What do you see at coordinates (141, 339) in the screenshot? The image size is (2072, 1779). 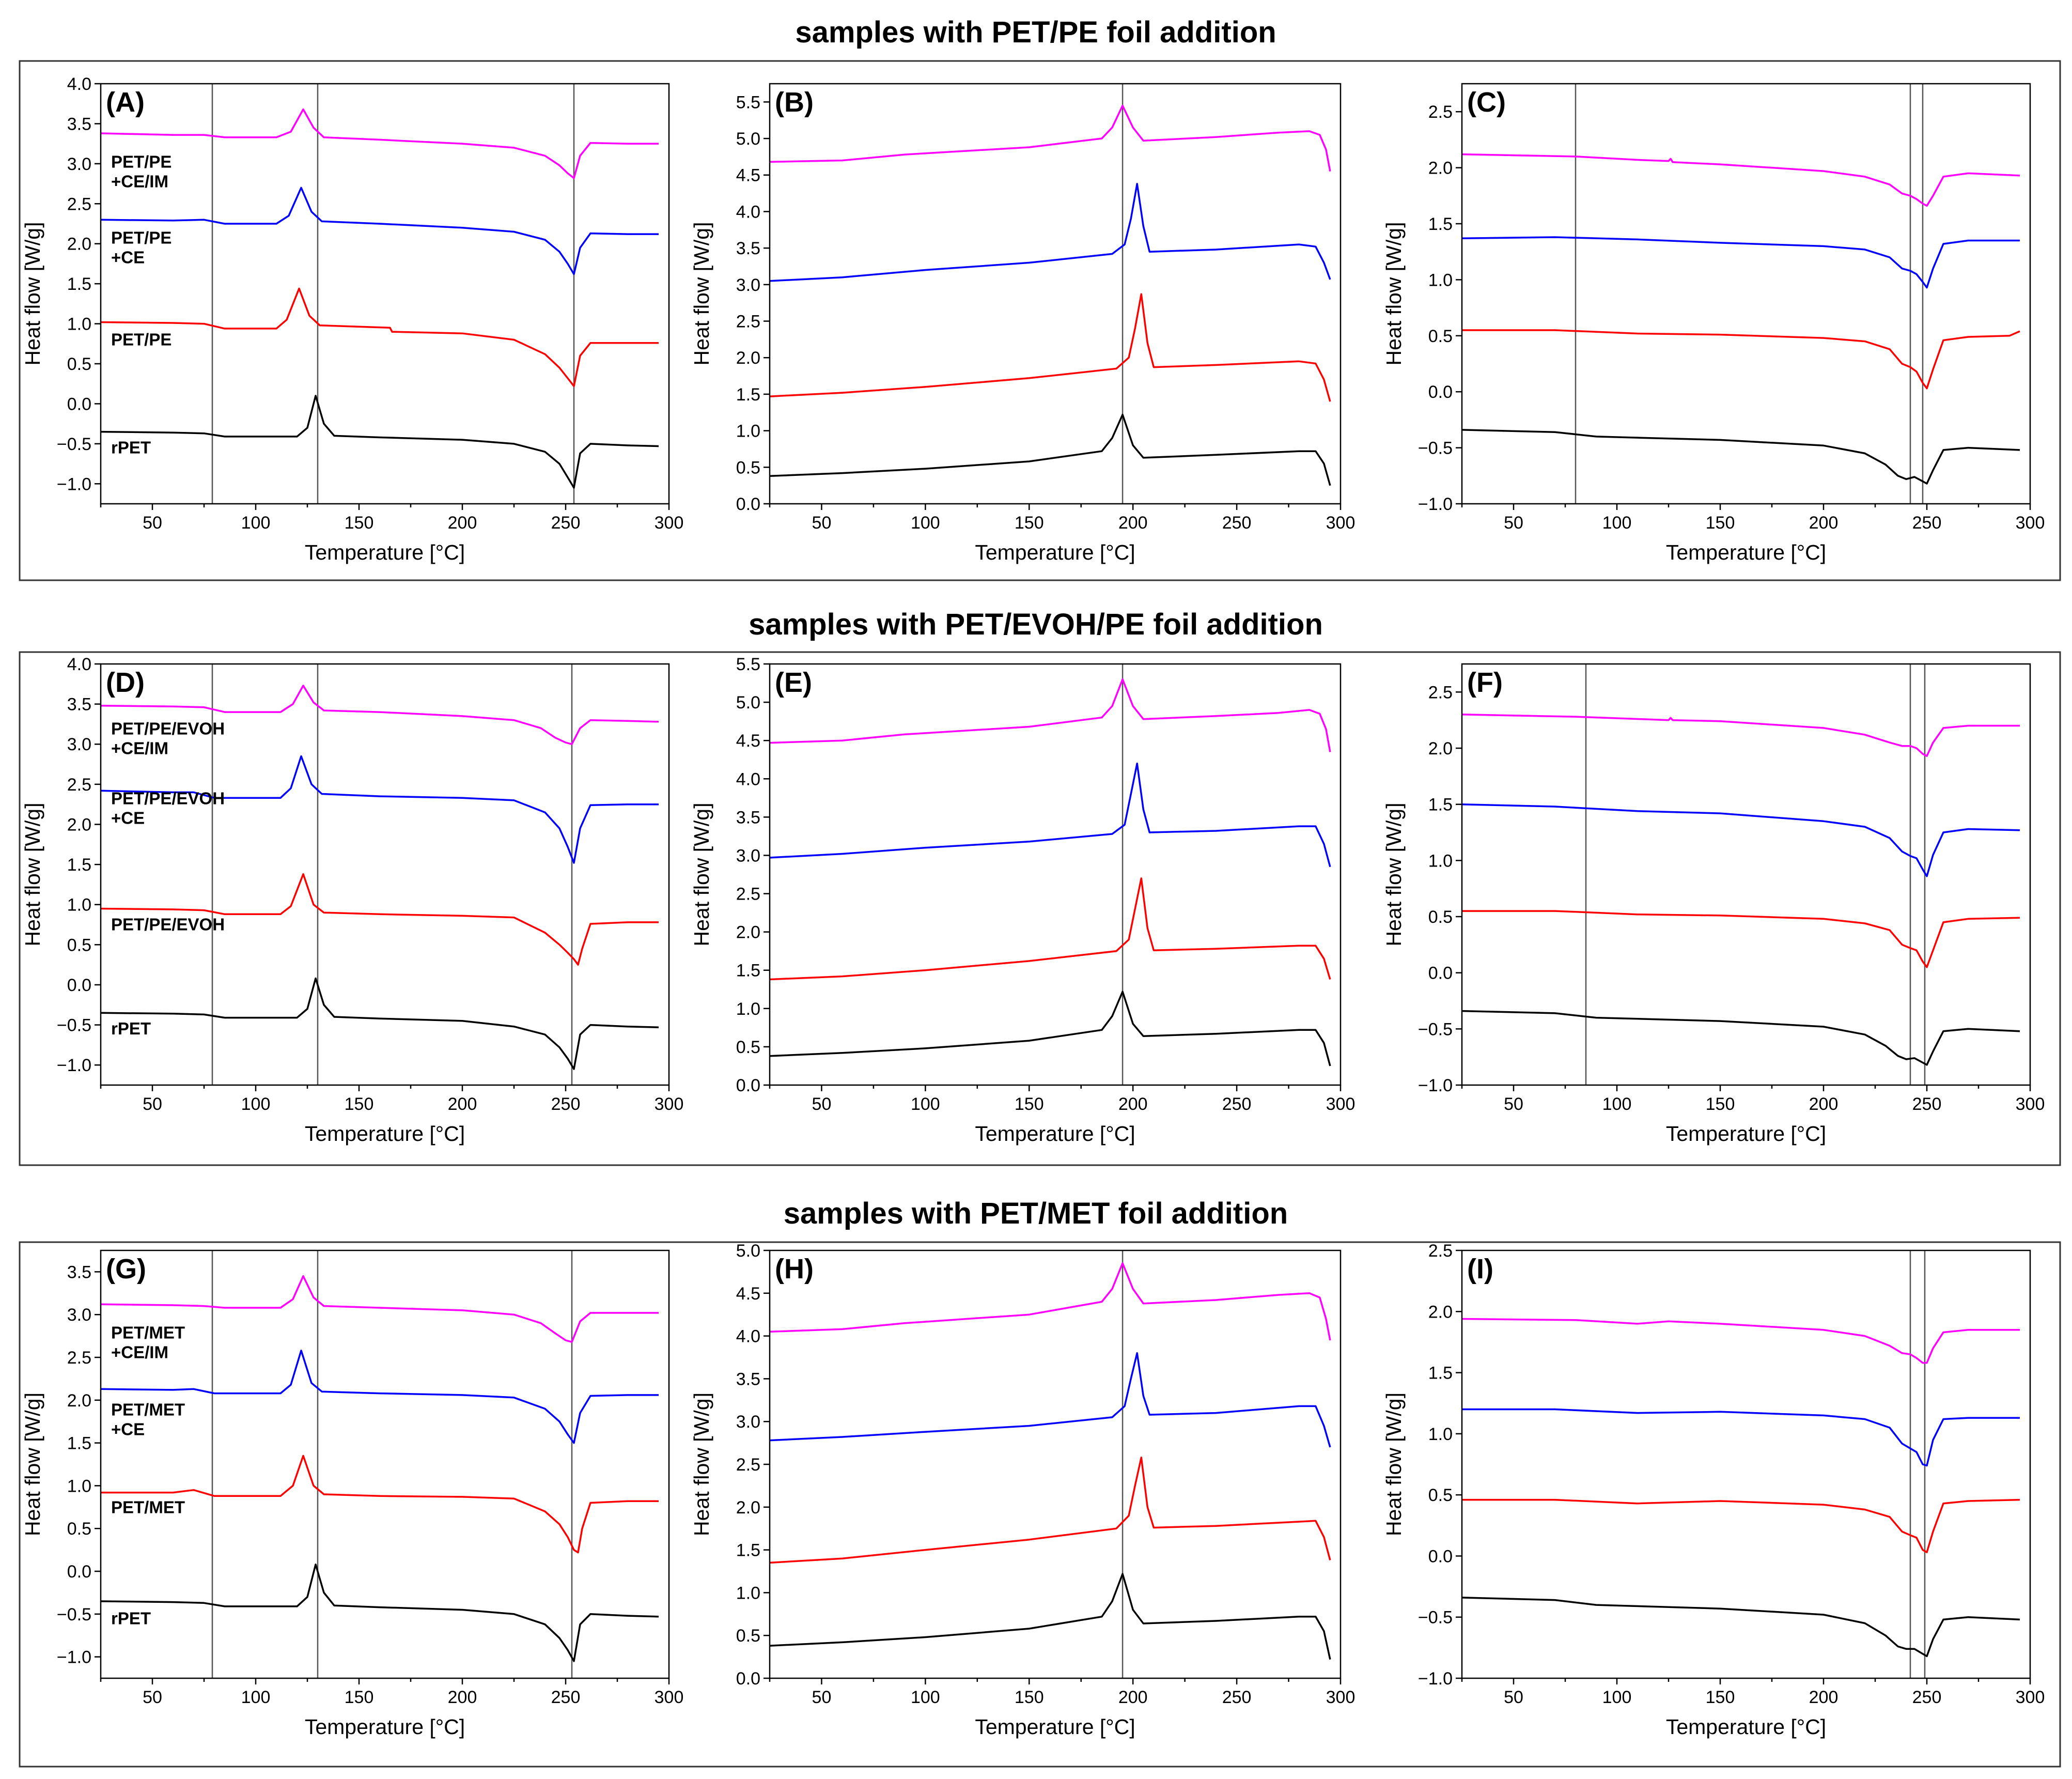 I see `series-label: PET/PE` at bounding box center [141, 339].